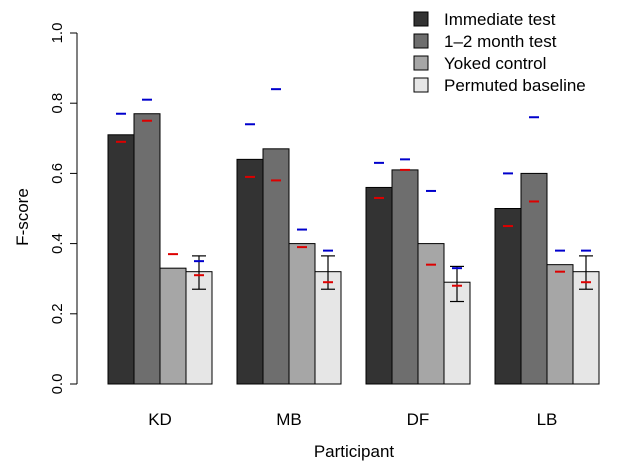 The height and width of the screenshot is (464, 621). What do you see at coordinates (547, 419) in the screenshot?
I see `x-tick-label: LB` at bounding box center [547, 419].